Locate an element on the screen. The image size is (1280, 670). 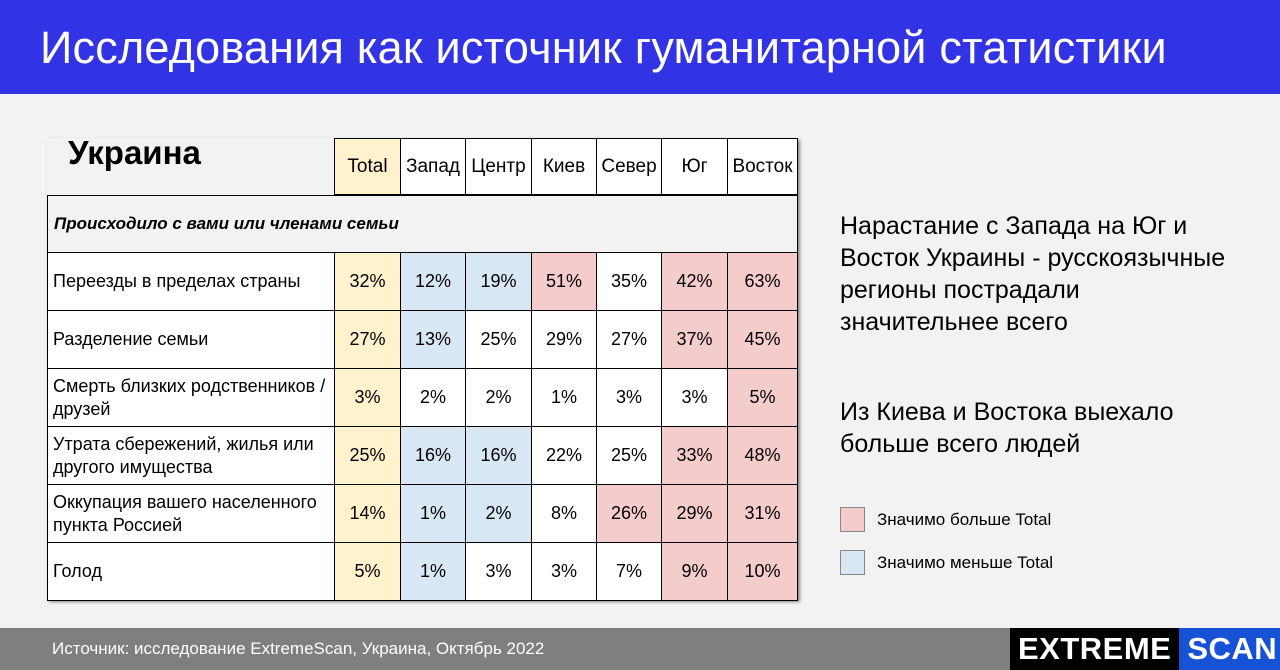
table-cell: 33% is located at coordinates (694, 456).